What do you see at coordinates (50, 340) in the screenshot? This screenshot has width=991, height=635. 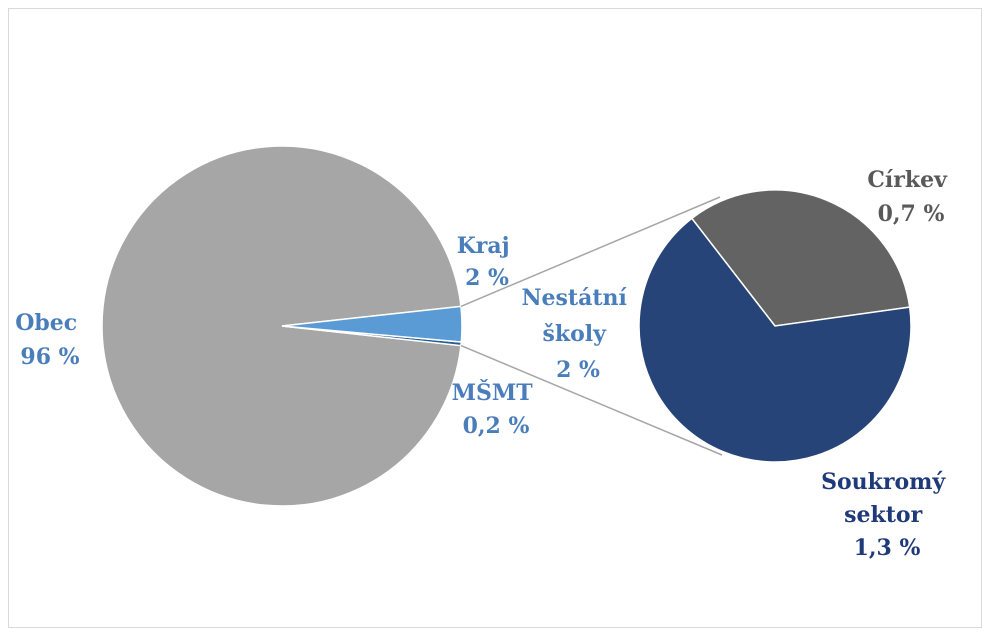 I see `label-obec: Obec 96 %` at bounding box center [50, 340].